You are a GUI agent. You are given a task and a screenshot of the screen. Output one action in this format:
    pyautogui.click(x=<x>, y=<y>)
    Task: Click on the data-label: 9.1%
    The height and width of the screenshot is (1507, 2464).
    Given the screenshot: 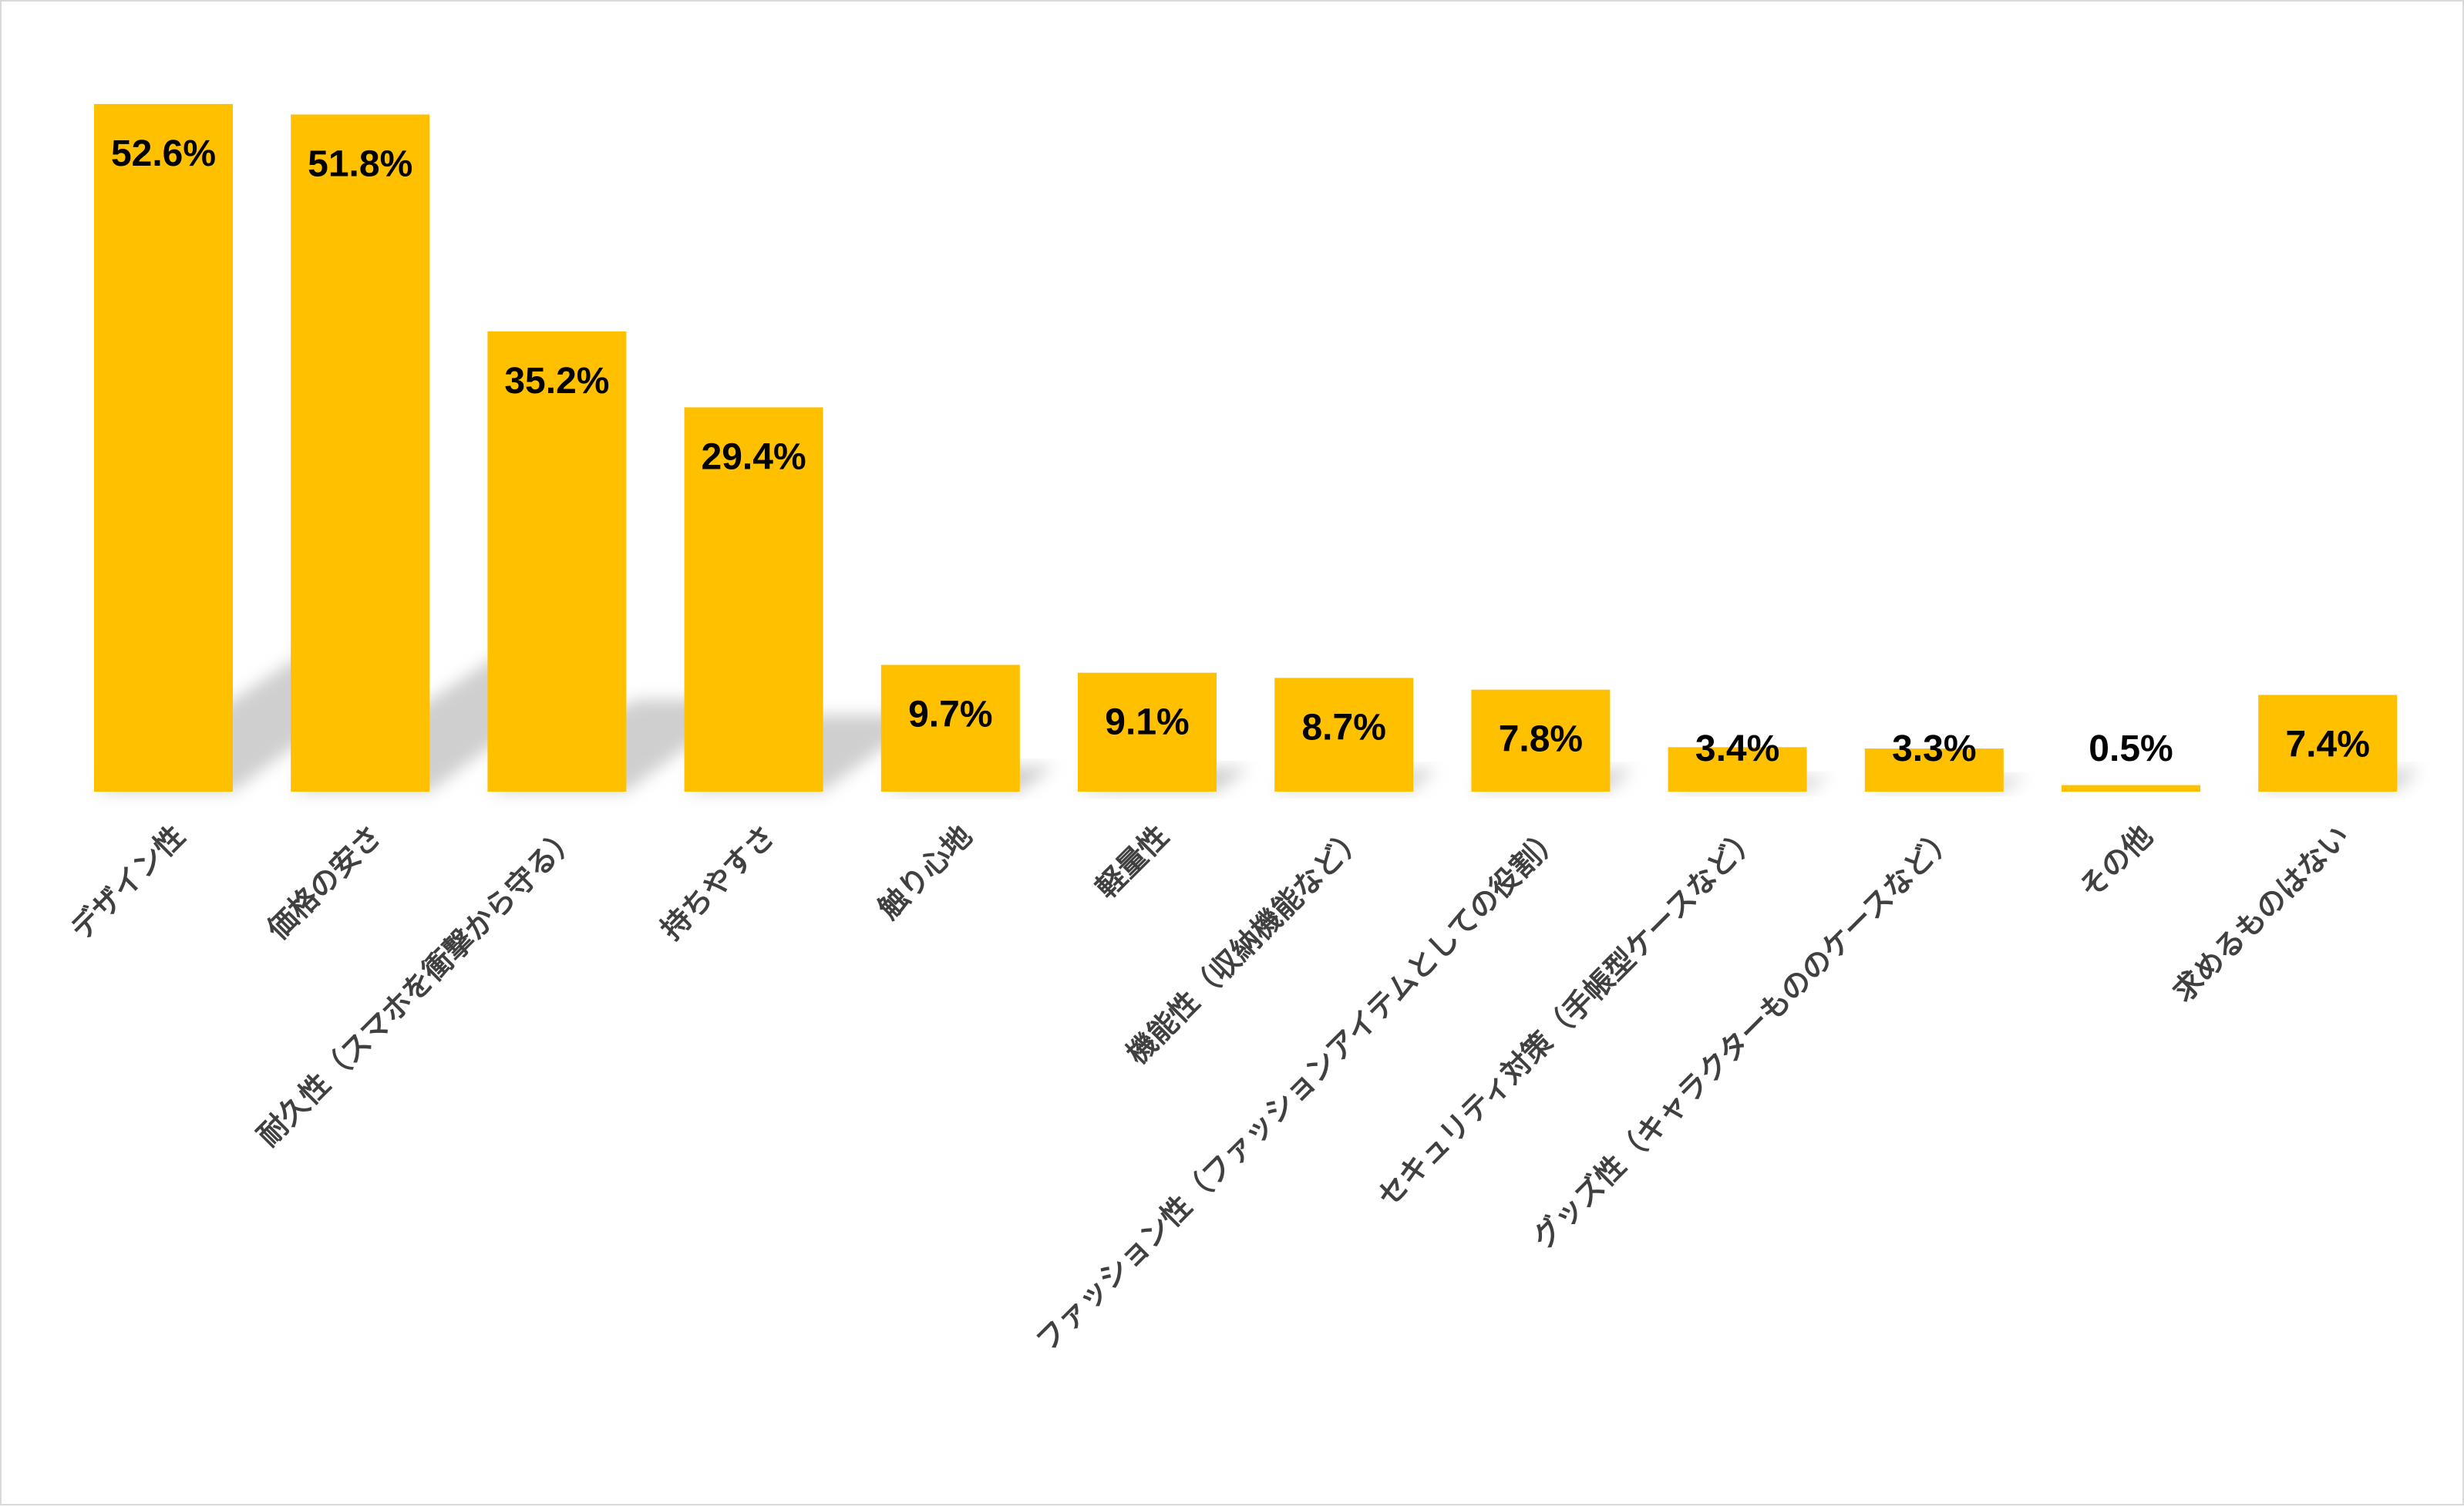 What is the action you would take?
    pyautogui.click(x=1147, y=722)
    